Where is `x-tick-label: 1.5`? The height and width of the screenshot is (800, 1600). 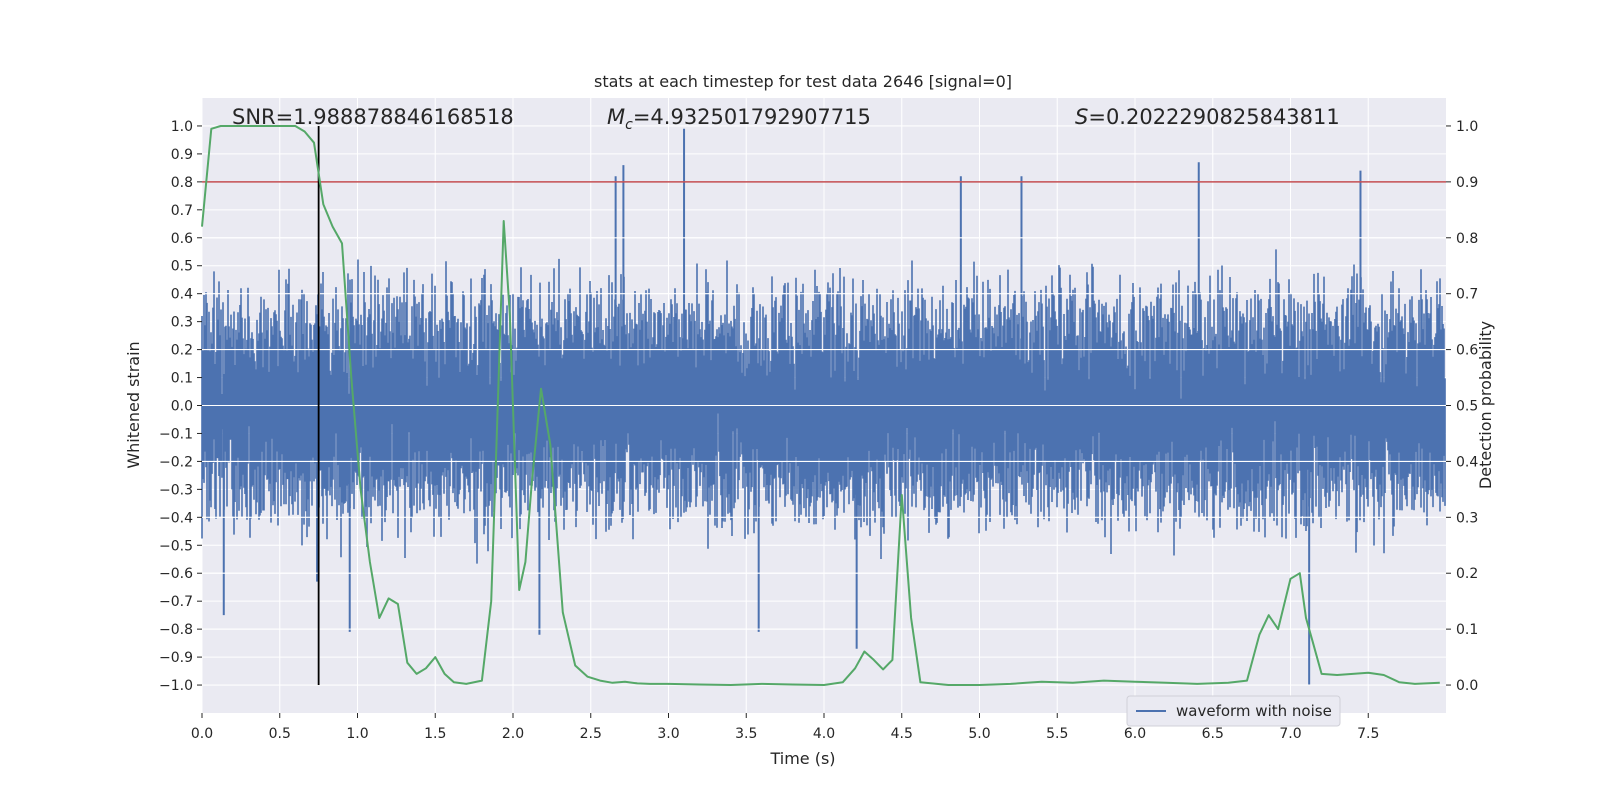
x-tick-label: 1.5 is located at coordinates (435, 734).